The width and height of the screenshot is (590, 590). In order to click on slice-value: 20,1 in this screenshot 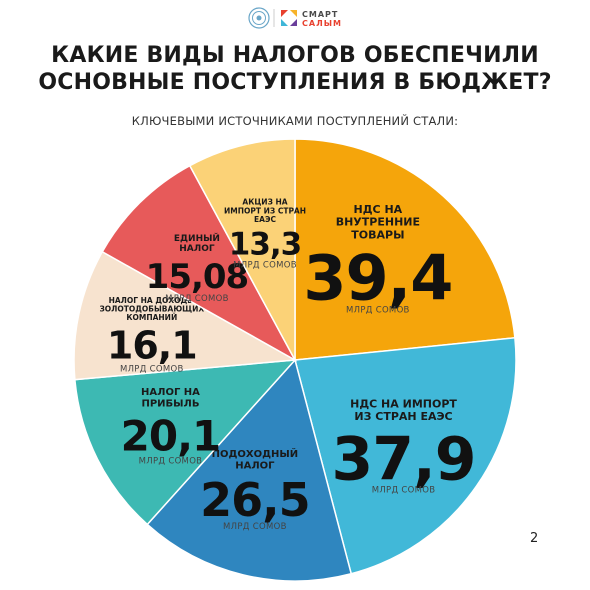, I will do `click(171, 436)`.